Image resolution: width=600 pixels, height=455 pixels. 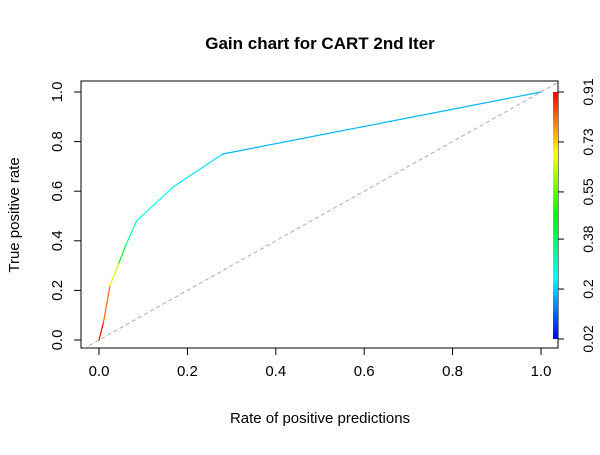 What do you see at coordinates (320, 43) in the screenshot?
I see `chart-title: Gain chart for CART 2nd Iter` at bounding box center [320, 43].